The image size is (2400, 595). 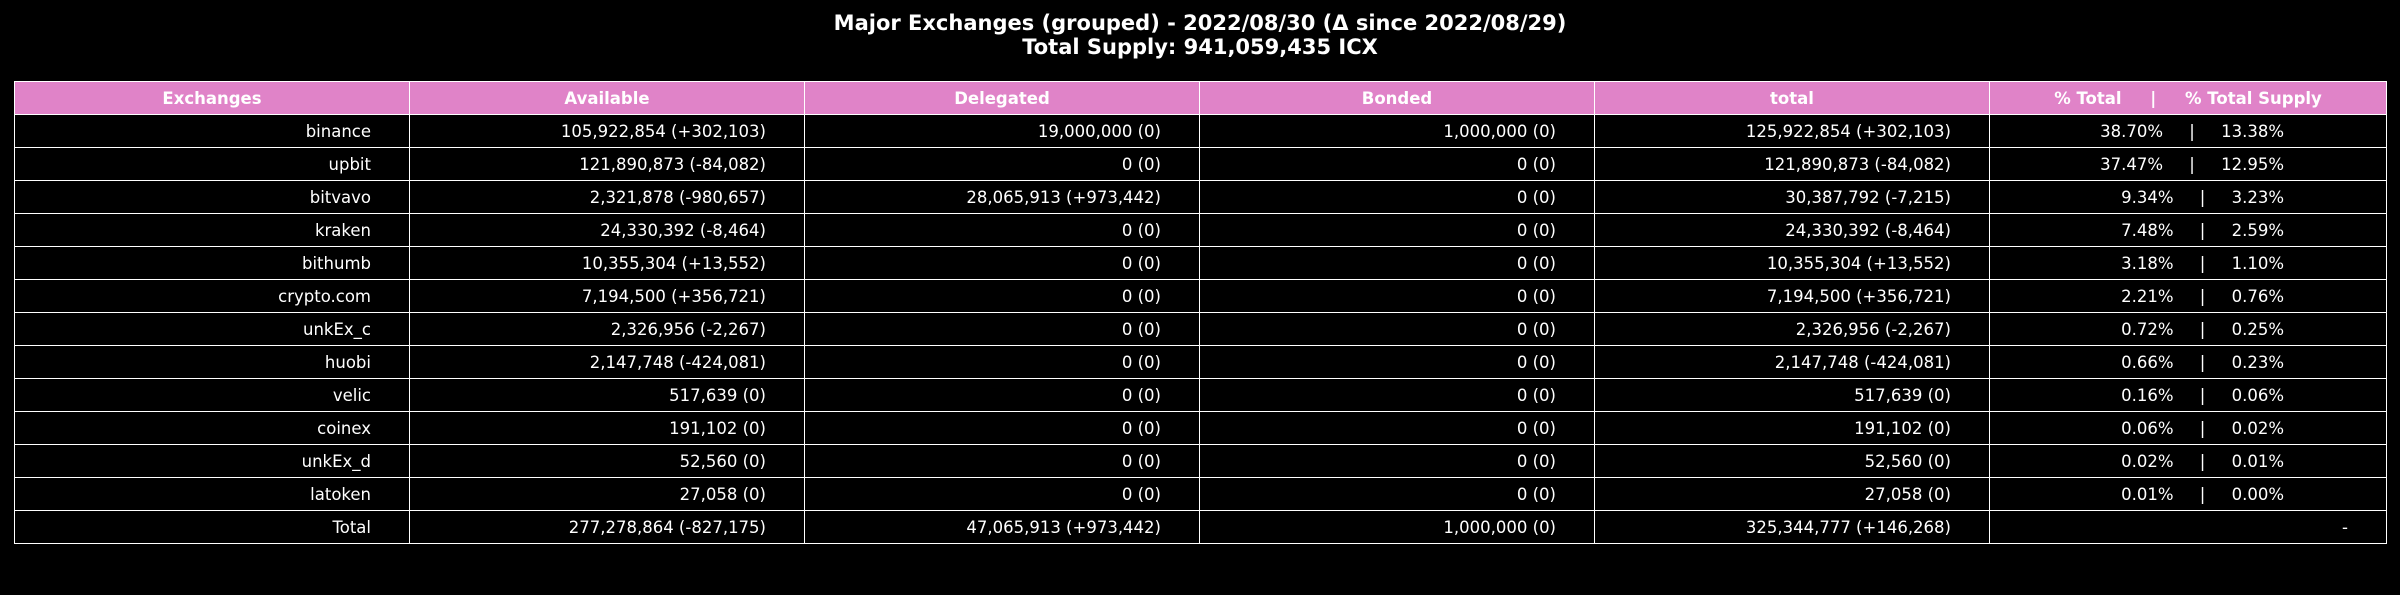 I want to click on pct-total-value: 0.16%, so click(x=2147, y=395).